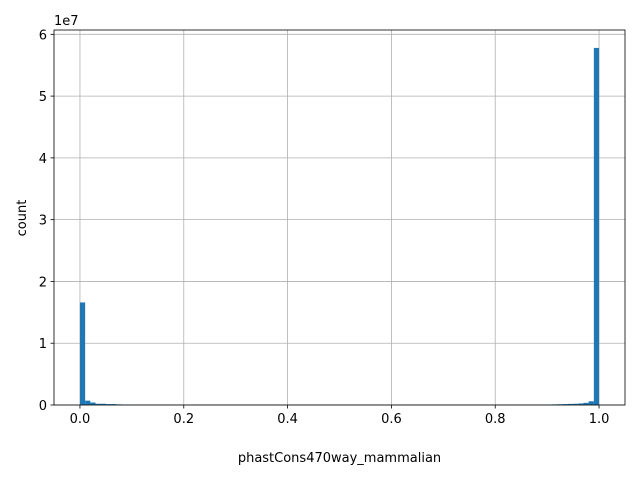  What do you see at coordinates (599, 419) in the screenshot?
I see `x-tick-label: 1.0` at bounding box center [599, 419].